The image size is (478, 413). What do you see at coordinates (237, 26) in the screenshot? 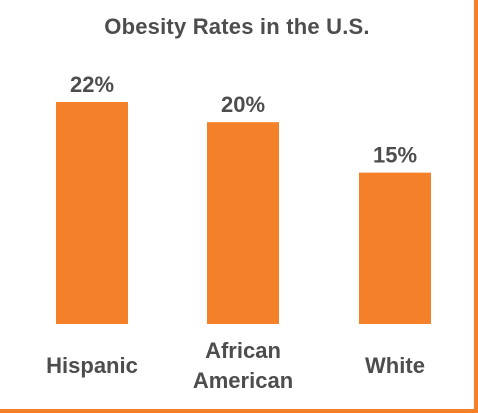
I see `chart-title: Obesity Rates in the U.S.` at bounding box center [237, 26].